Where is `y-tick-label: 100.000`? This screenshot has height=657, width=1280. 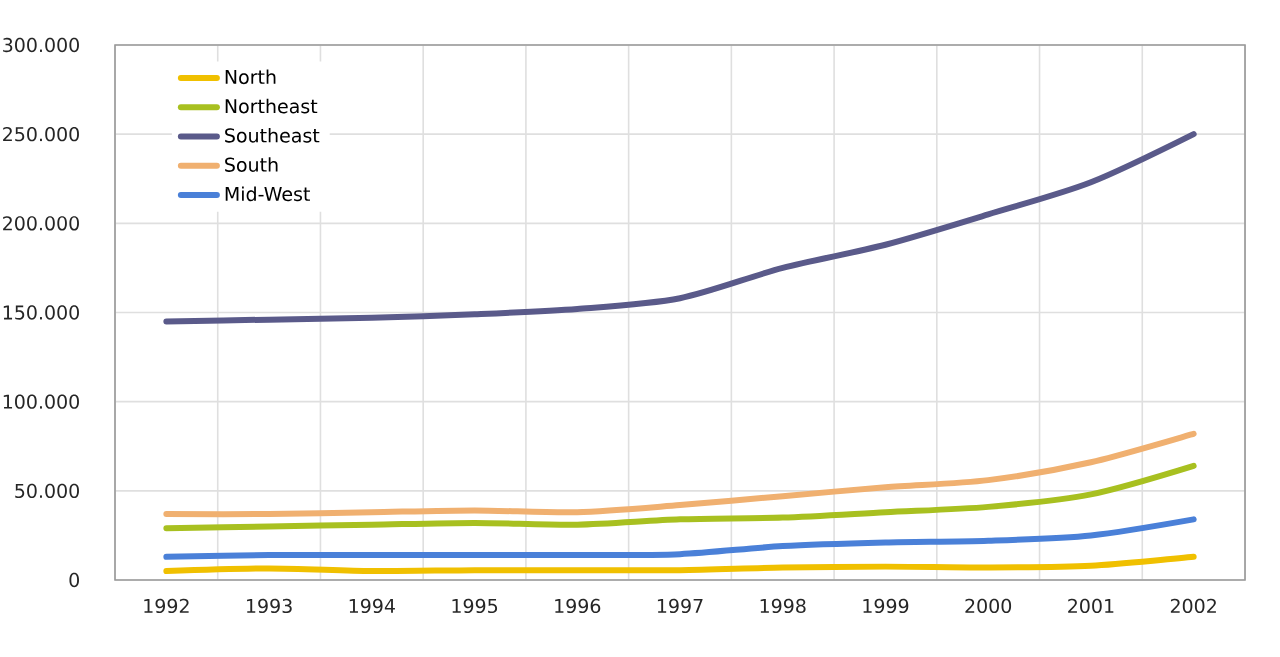
y-tick-label: 100.000 is located at coordinates (41, 401).